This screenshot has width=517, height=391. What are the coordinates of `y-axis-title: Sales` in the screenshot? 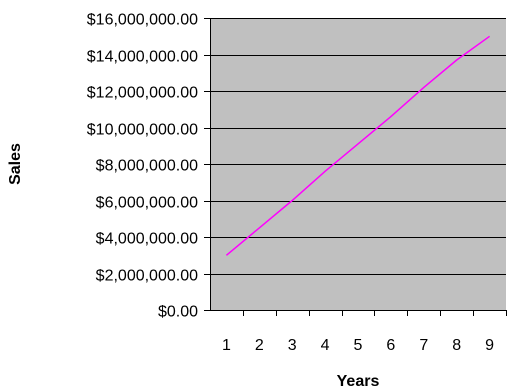 It's located at (15, 164).